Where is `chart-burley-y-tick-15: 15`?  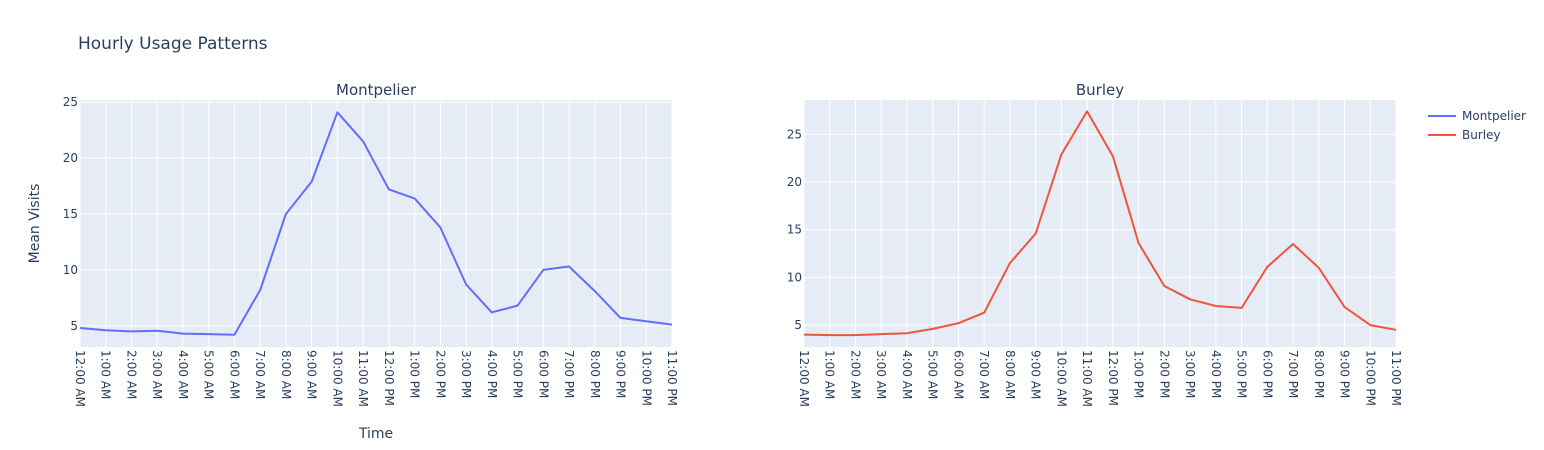 chart-burley-y-tick-15: 15 is located at coordinates (794, 230).